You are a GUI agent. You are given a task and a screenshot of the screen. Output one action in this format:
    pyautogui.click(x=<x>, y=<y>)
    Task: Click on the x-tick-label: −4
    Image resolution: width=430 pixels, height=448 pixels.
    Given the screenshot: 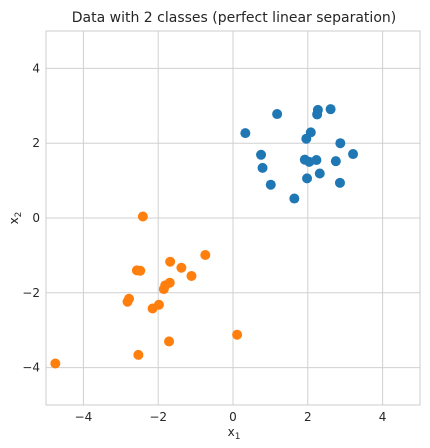 What is the action you would take?
    pyautogui.click(x=84, y=417)
    